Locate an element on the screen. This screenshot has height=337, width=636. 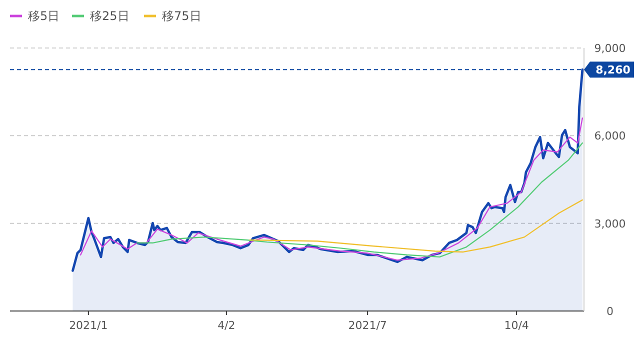
line-series is located at coordinates (416, 226).